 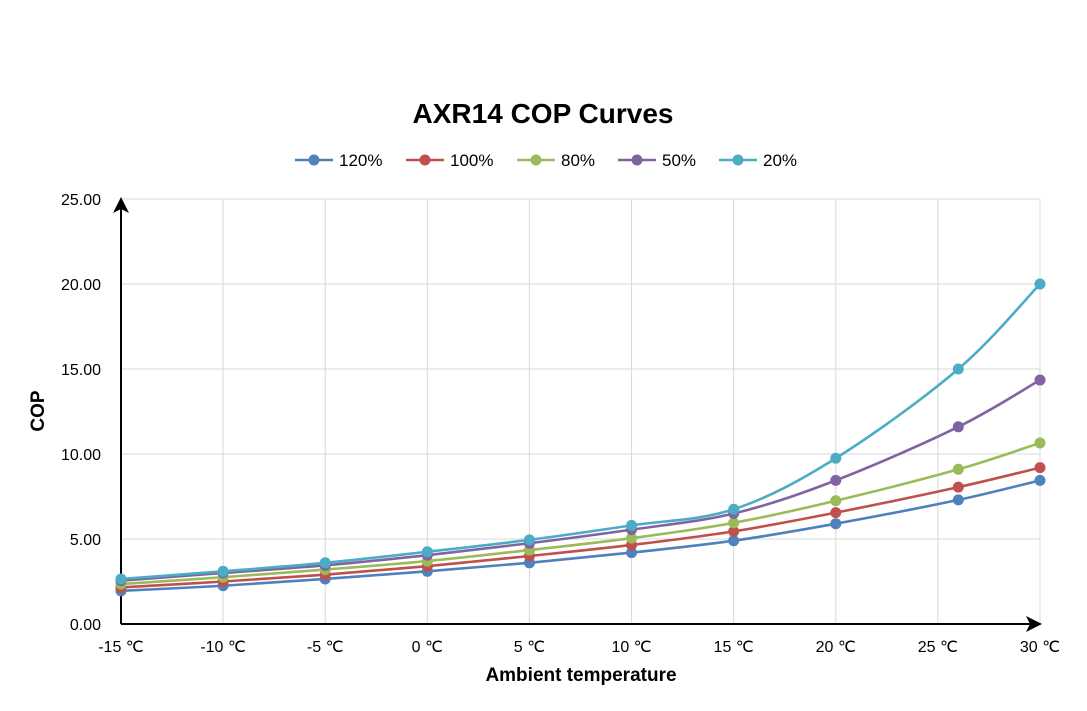 What do you see at coordinates (81, 285) in the screenshot?
I see `y-tick-label: 20.00` at bounding box center [81, 285].